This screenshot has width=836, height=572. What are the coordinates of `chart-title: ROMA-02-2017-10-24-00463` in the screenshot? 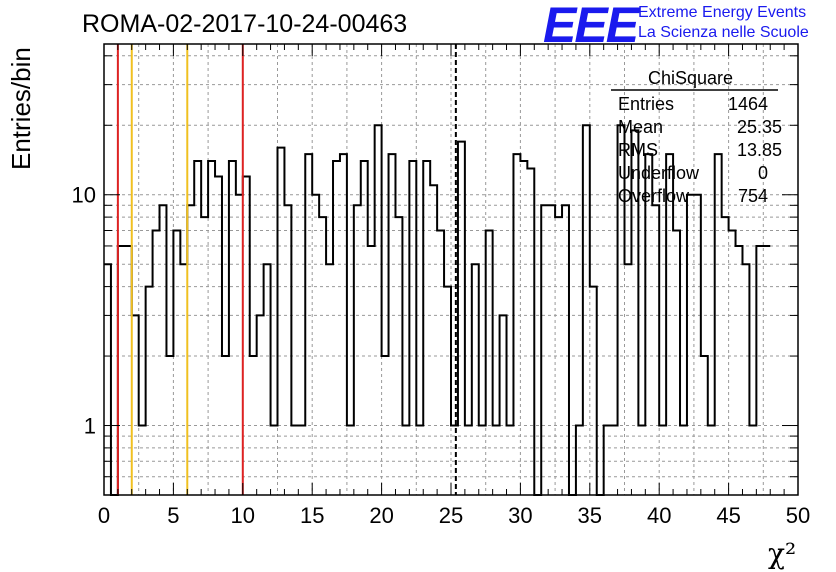 It's located at (245, 24).